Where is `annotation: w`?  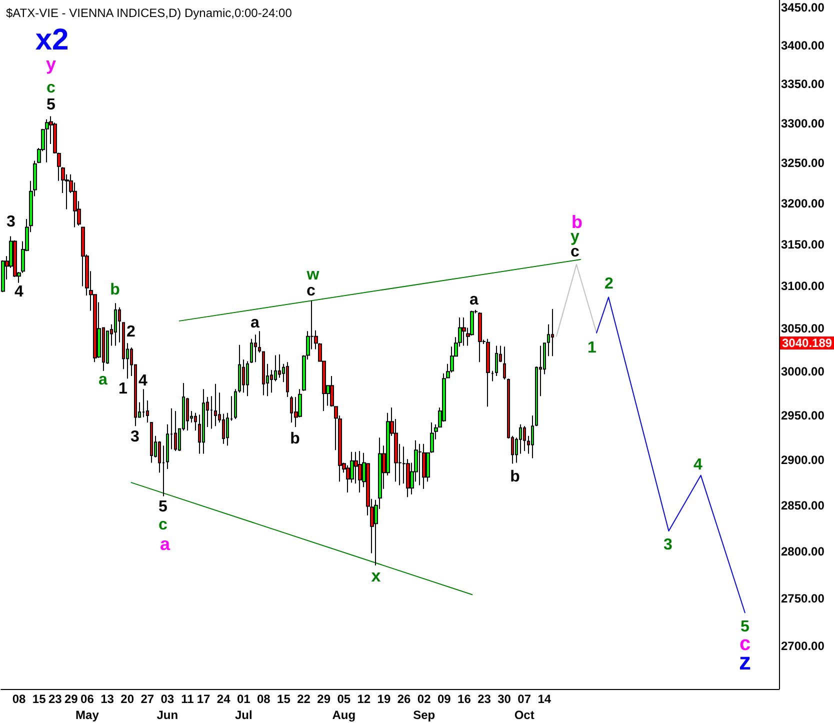
annotation: w is located at coordinates (313, 275).